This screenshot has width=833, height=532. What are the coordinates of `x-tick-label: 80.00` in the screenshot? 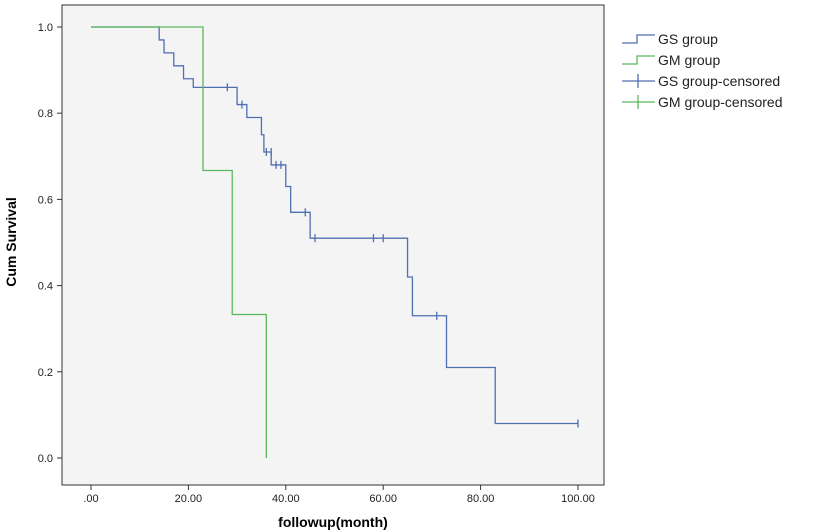 It's located at (481, 499).